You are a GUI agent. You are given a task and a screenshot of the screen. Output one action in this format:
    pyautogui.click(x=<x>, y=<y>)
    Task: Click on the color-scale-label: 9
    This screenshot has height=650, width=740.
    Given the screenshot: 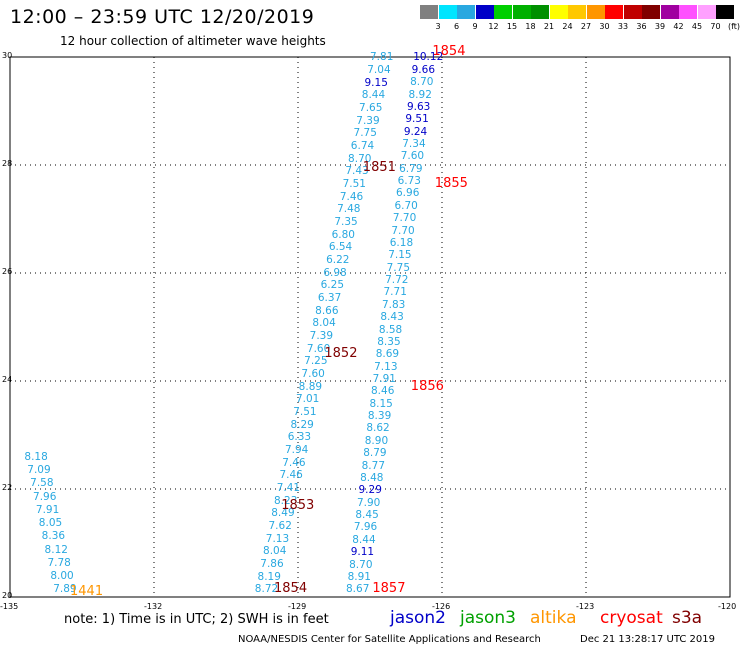 What is the action you would take?
    pyautogui.click(x=475, y=26)
    